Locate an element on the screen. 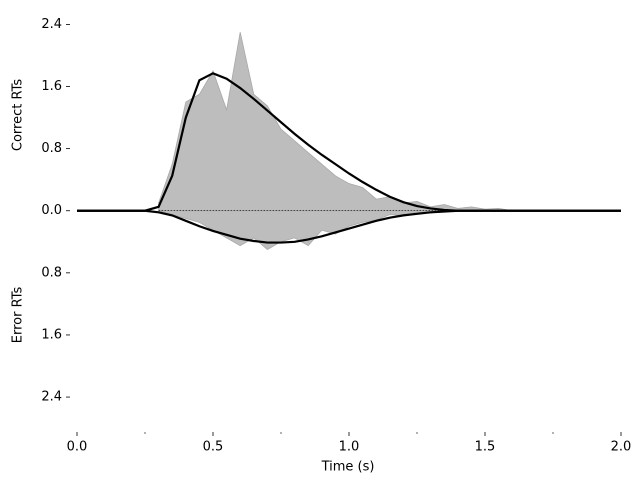  x-axis-label: Time (s) is located at coordinates (348, 467).